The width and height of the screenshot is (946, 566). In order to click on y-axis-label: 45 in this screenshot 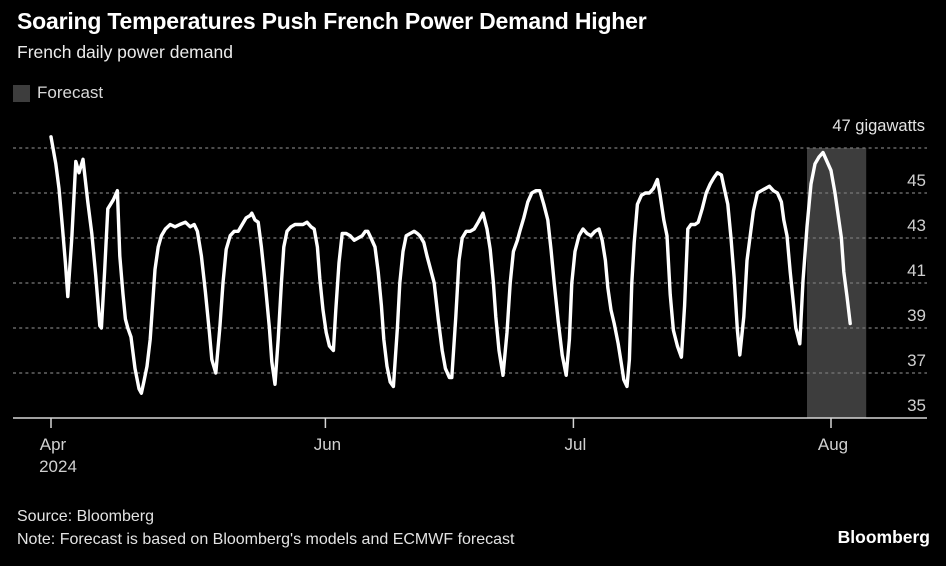, I will do `click(916, 180)`.